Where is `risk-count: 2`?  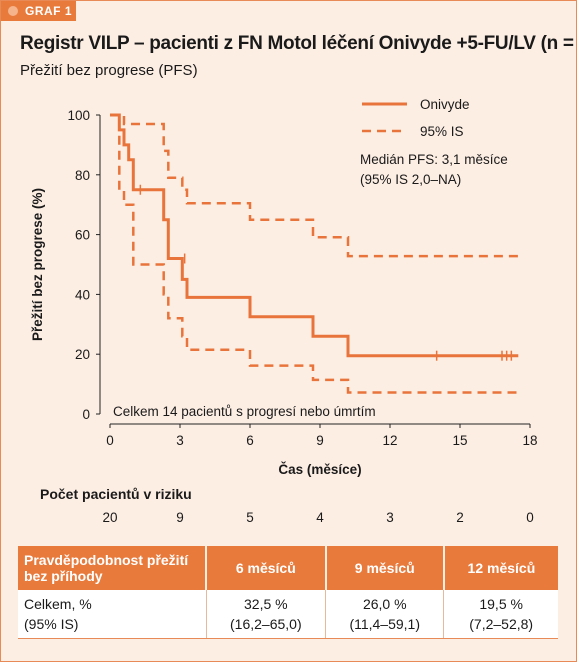 risk-count: 2 is located at coordinates (460, 517).